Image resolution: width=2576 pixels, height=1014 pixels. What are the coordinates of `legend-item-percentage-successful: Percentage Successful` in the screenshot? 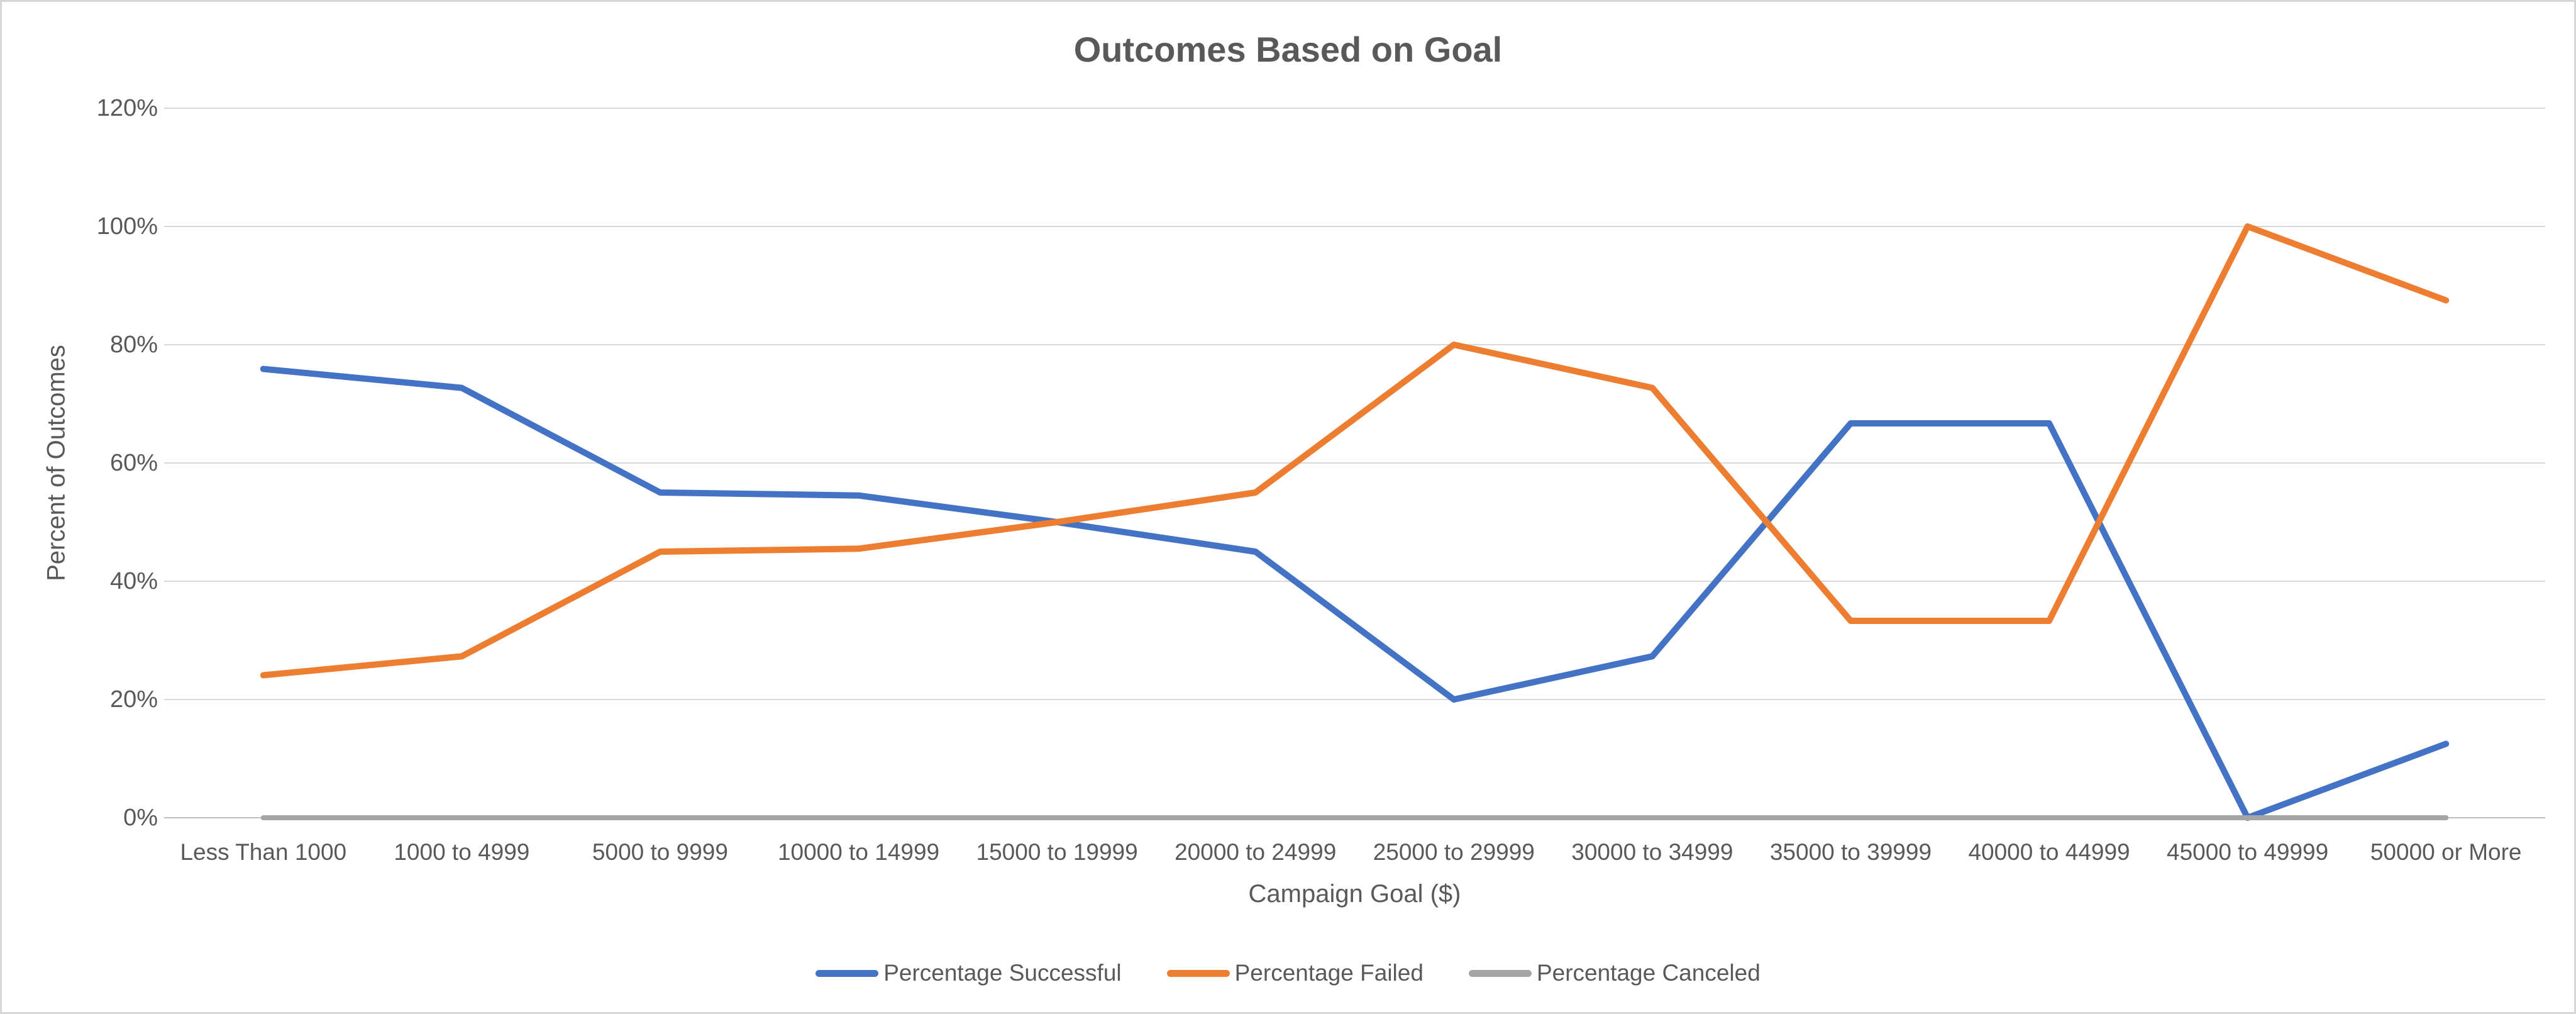 It's located at (968, 973).